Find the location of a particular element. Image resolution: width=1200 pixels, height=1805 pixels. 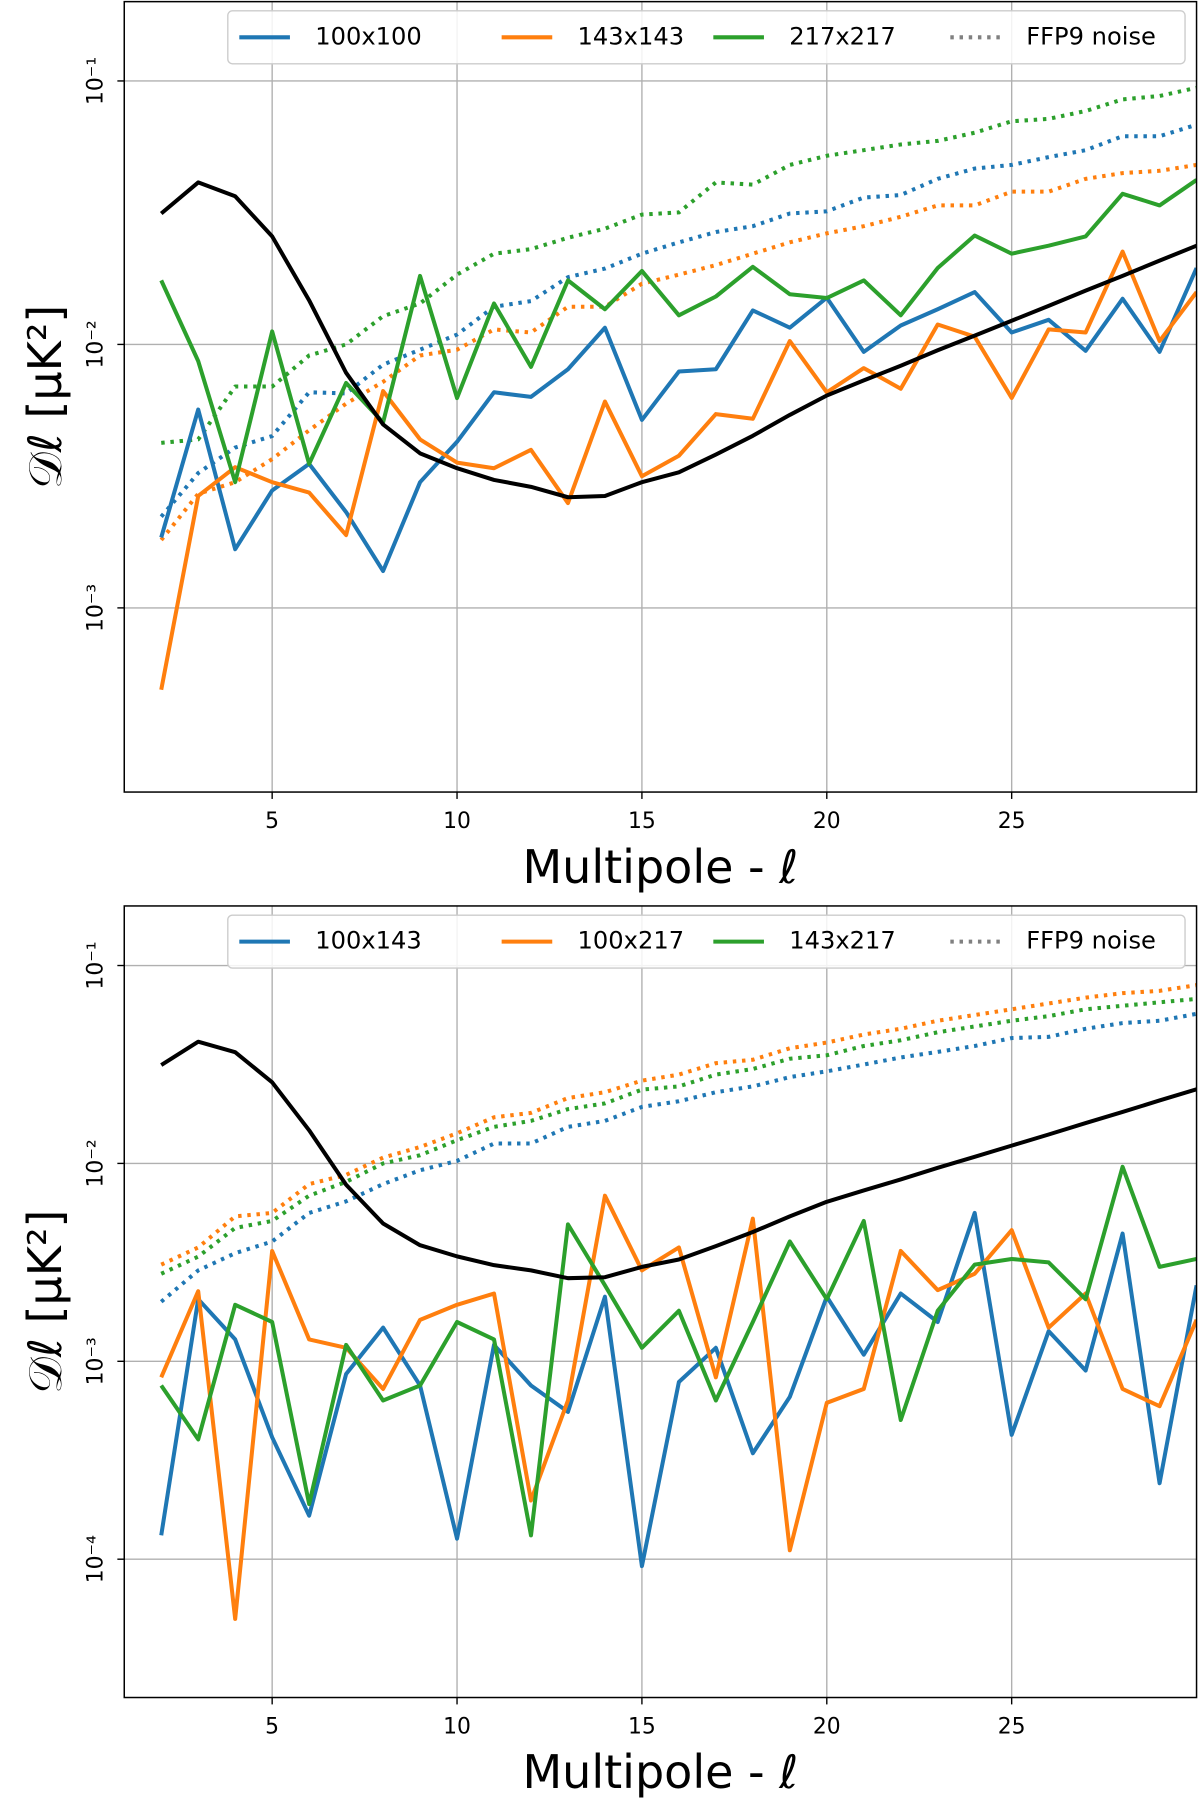

legend-label: 100x143 is located at coordinates (368, 941).